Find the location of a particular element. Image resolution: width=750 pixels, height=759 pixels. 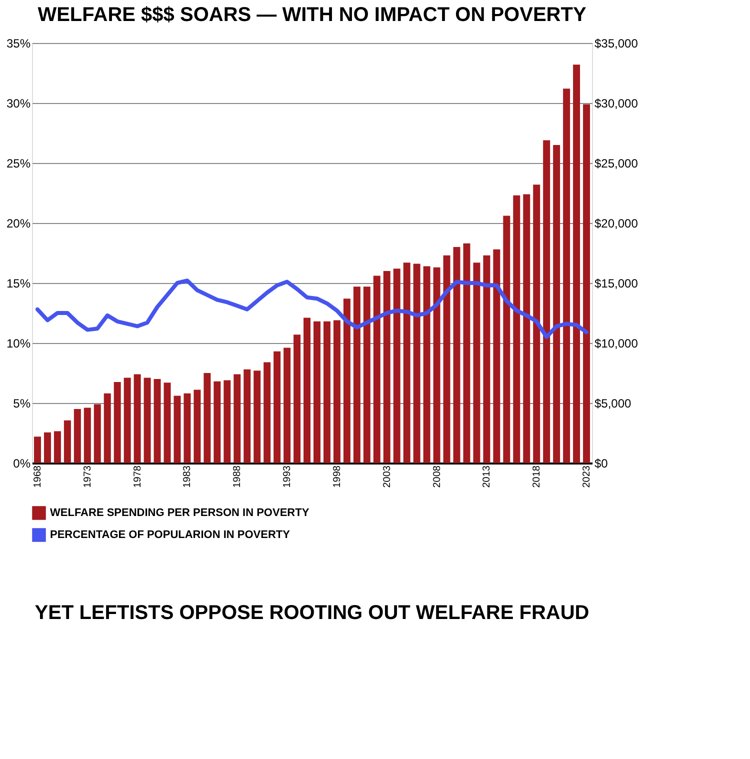

y2-tick-label: $10,000 is located at coordinates (616, 343).